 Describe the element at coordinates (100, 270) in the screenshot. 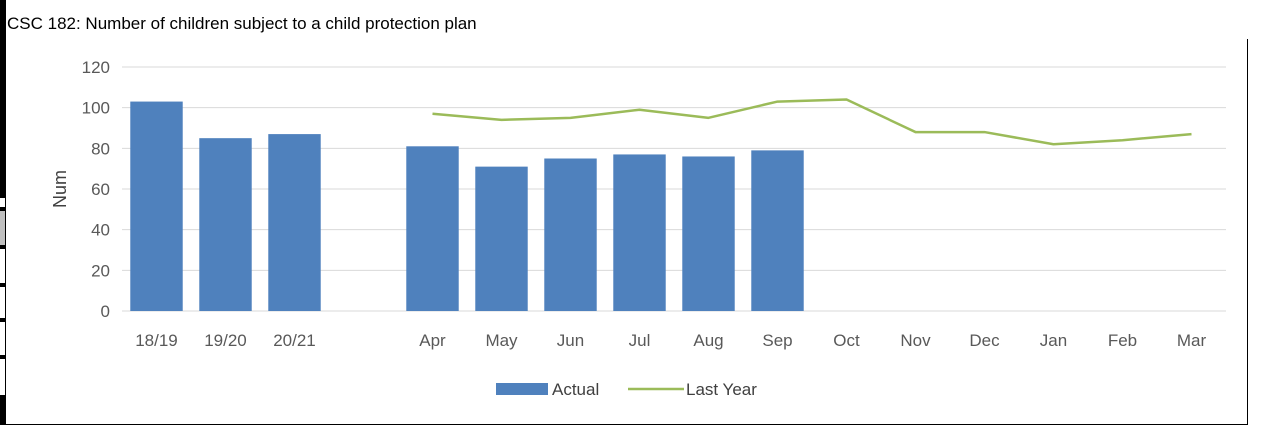

I see `y-tick-label: 20` at that location.